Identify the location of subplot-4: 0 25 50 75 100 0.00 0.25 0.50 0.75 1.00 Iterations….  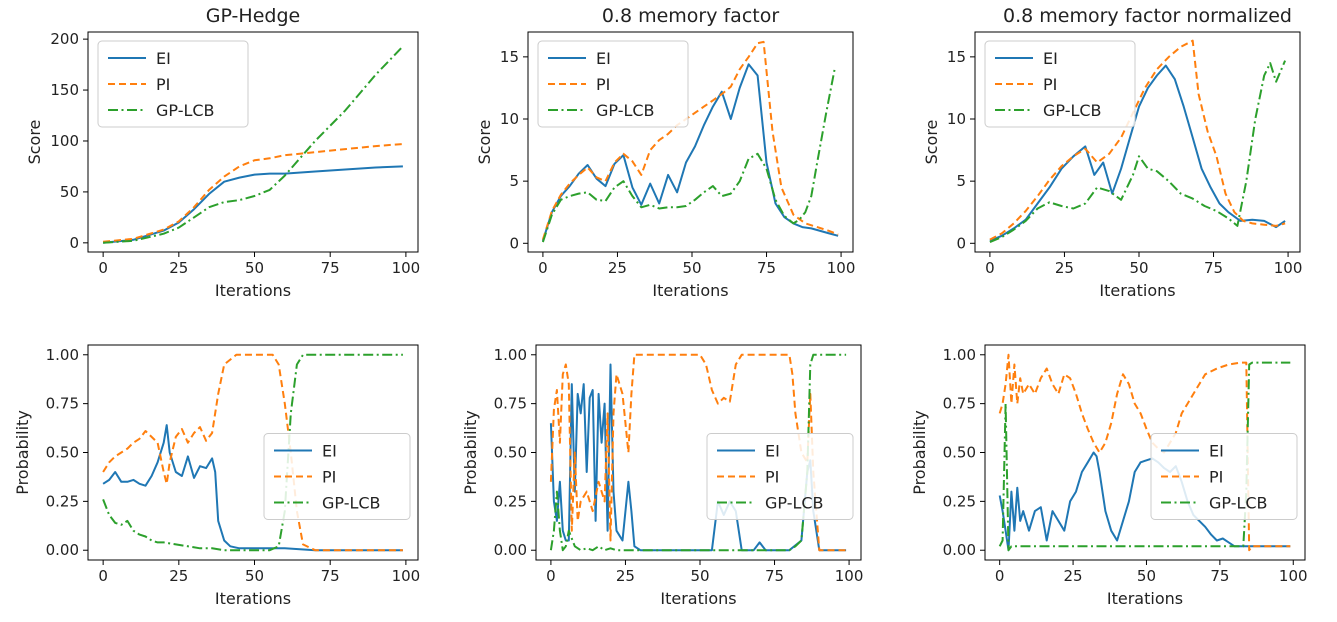
(216, 476).